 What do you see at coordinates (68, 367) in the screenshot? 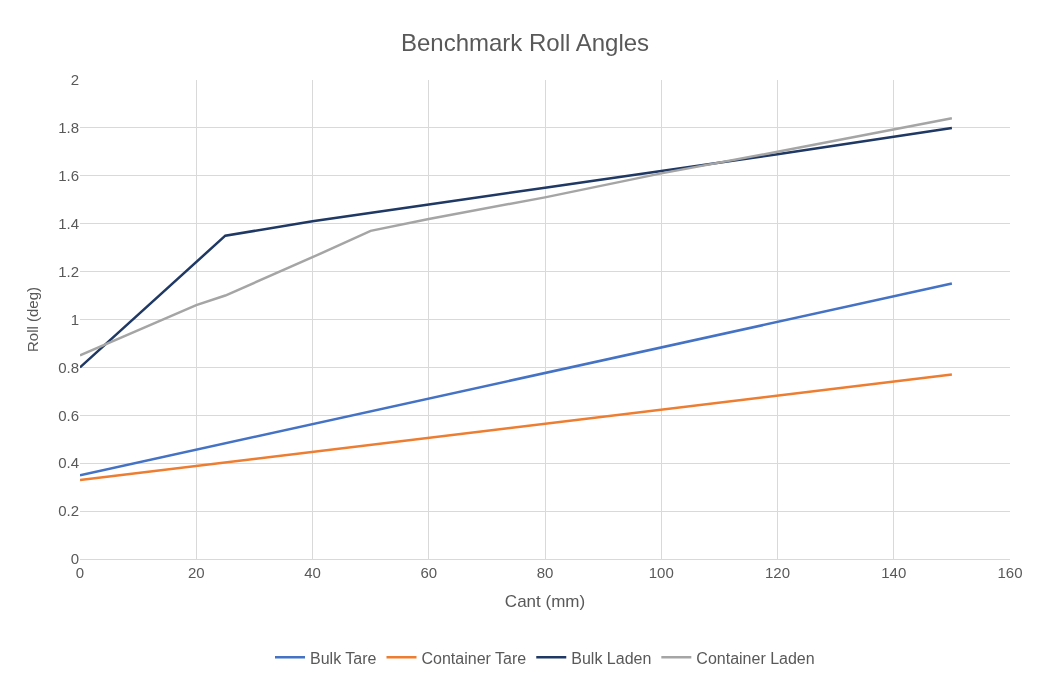
I see `y-tick-label: 0.8` at bounding box center [68, 367].